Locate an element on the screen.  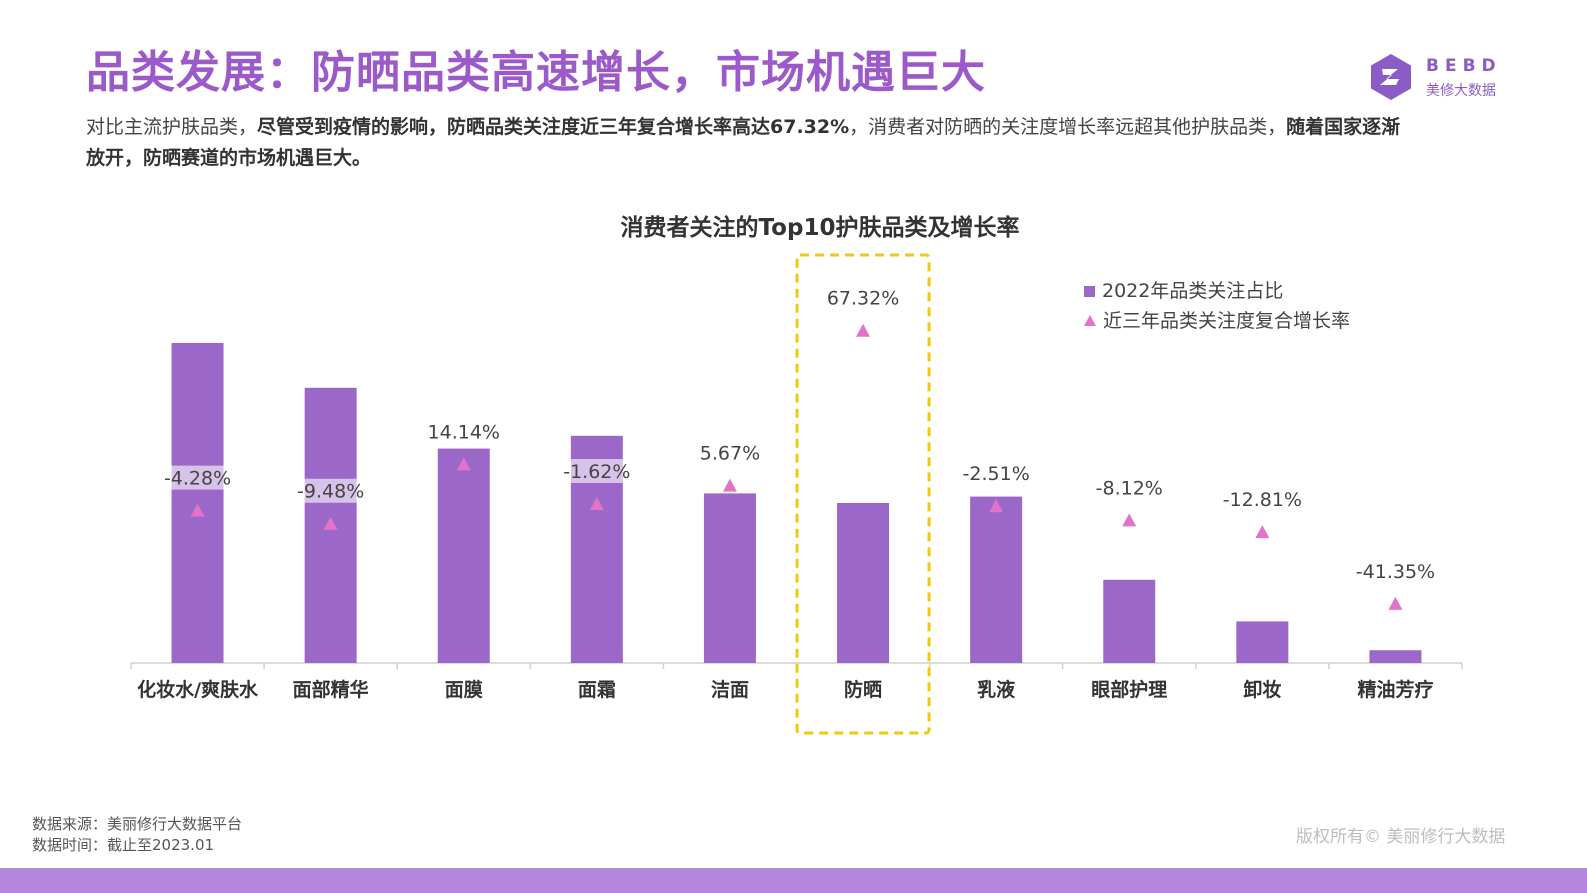
category-label: 洁面 is located at coordinates (730, 689).